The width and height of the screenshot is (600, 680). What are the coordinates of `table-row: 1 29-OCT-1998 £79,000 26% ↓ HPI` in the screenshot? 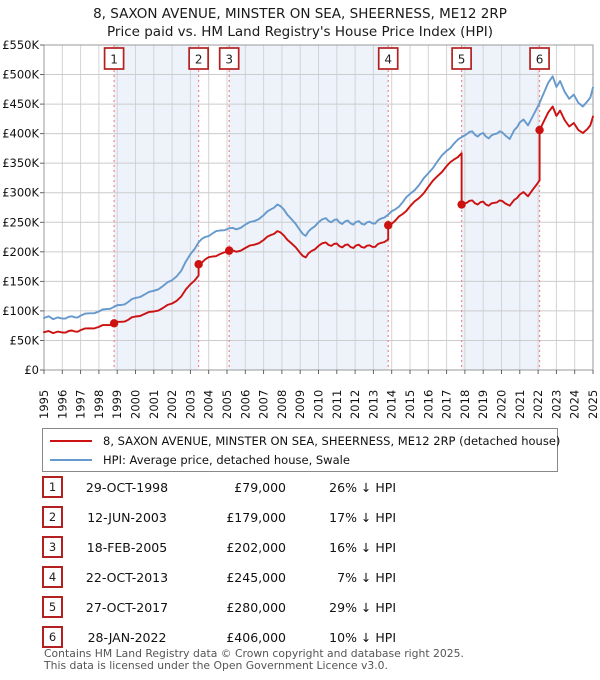 It's located at (242, 487).